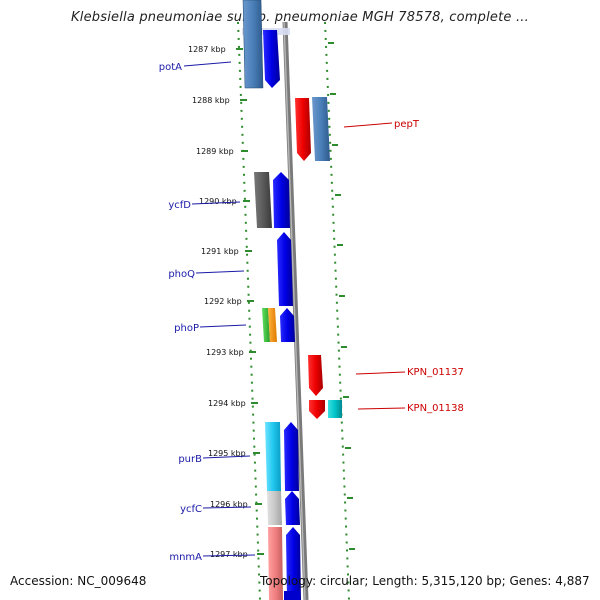 The width and height of the screenshot is (600, 600). What do you see at coordinates (249, 310) in the screenshot?
I see `ruler-inner-line` at bounding box center [249, 310].